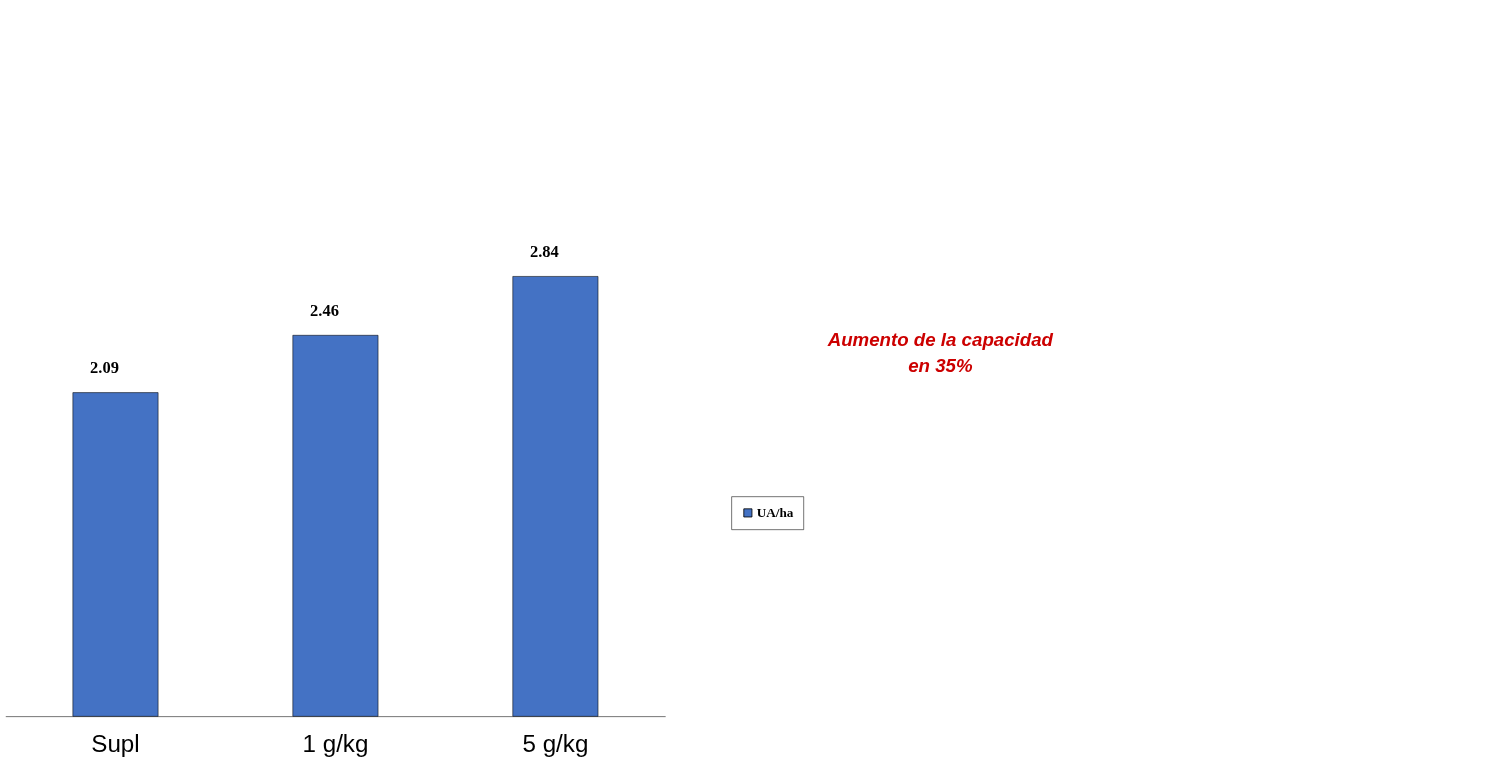  I want to click on legend-label: UA/ha, so click(775, 512).